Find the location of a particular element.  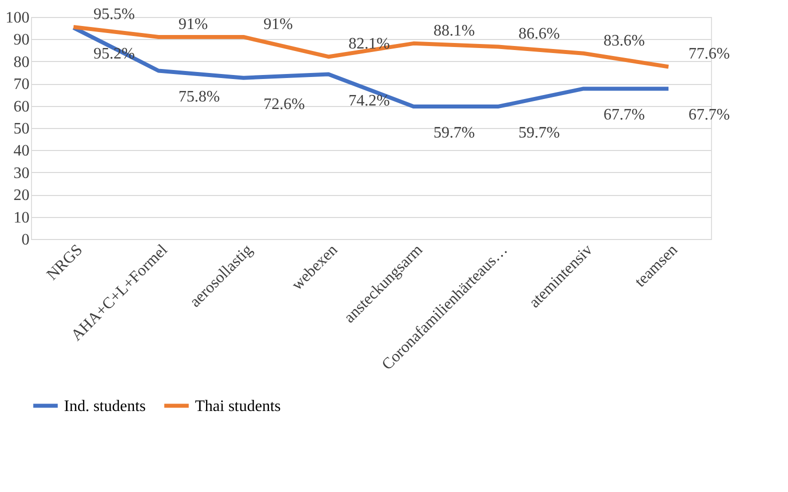

data-label: 82.1% is located at coordinates (369, 44).